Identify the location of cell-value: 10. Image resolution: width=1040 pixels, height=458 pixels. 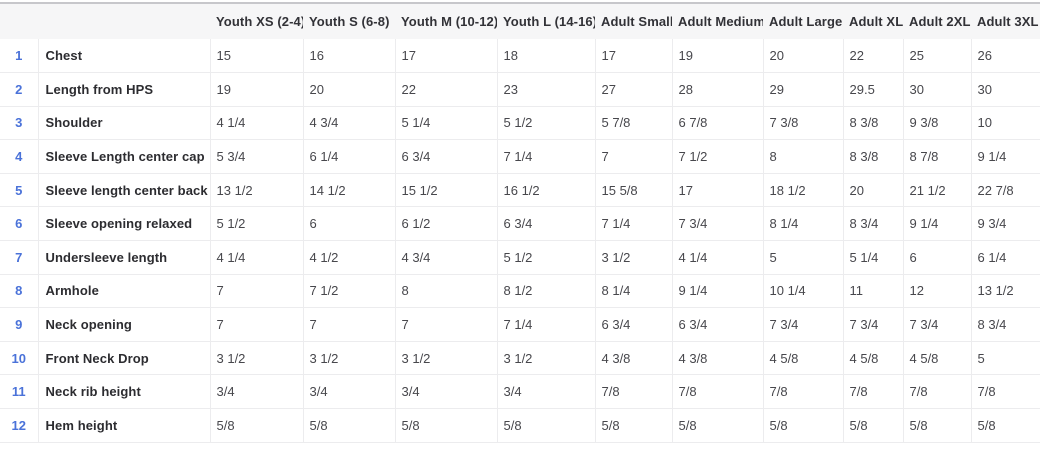
(1005, 123).